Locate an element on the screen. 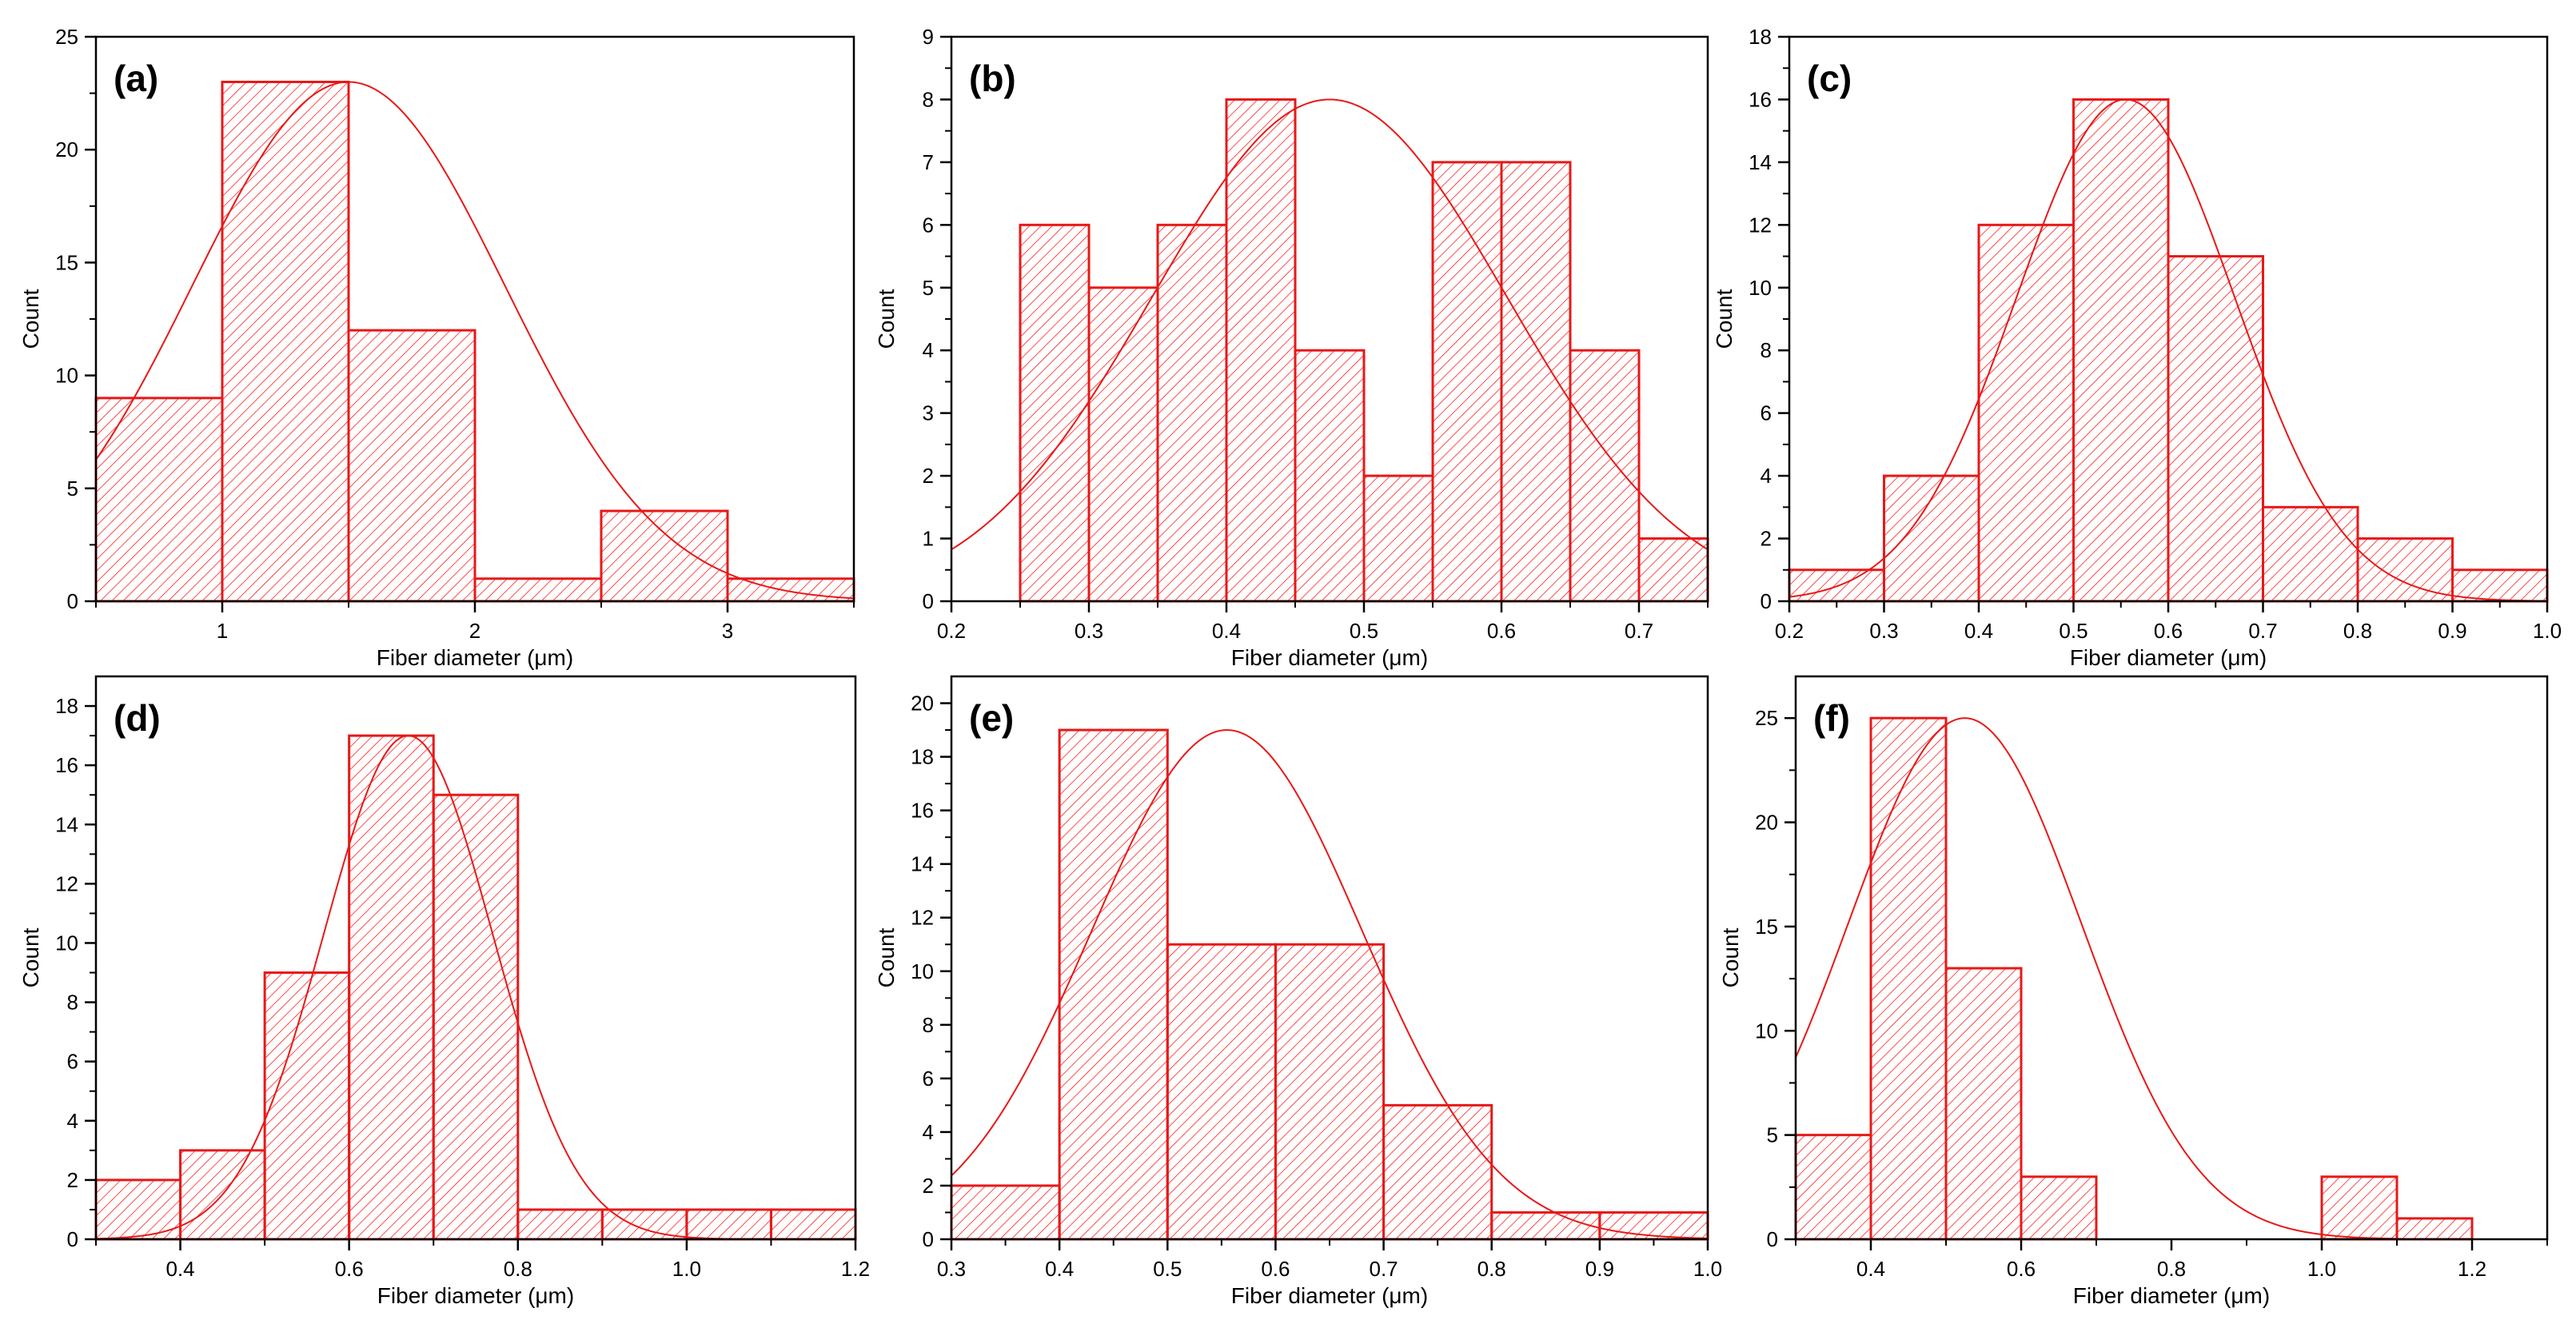 Image resolution: width=2576 pixels, height=1324 pixels. panel-label: (a) is located at coordinates (136, 78).